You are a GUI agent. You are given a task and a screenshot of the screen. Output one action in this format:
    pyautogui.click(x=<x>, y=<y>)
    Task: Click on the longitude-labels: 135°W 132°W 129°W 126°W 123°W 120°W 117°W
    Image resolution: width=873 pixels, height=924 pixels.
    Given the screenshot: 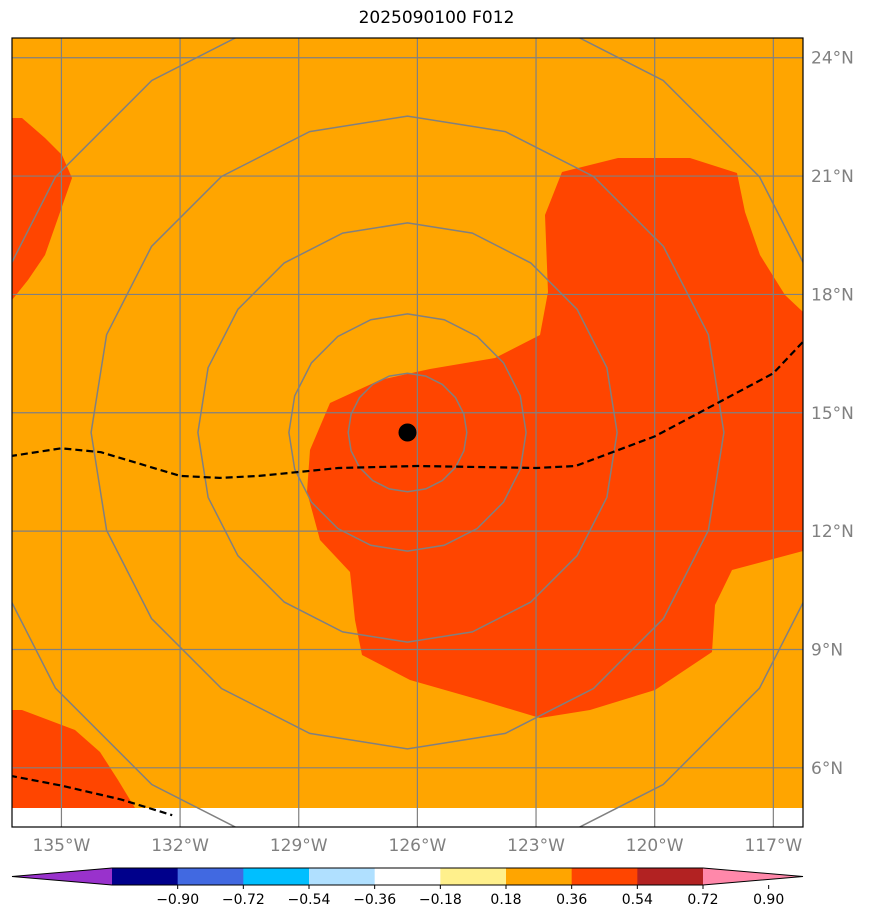 What is the action you would take?
    pyautogui.click(x=418, y=846)
    